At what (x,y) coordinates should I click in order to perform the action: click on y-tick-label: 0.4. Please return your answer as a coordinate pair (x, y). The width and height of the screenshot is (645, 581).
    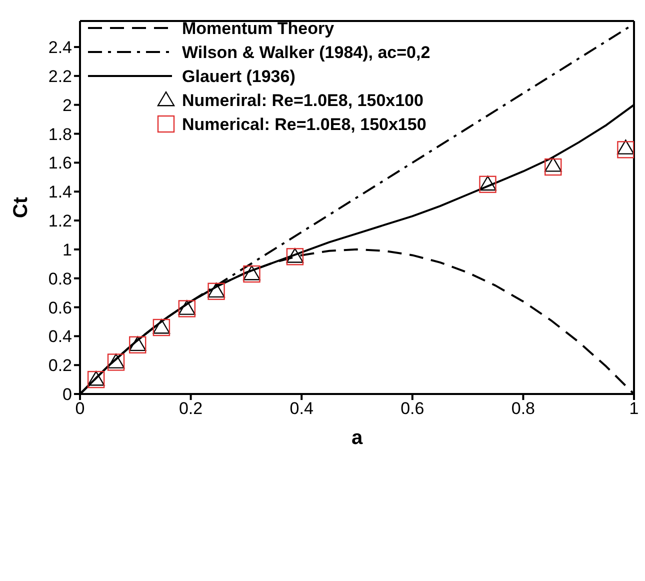
    Looking at the image, I should click on (60, 336).